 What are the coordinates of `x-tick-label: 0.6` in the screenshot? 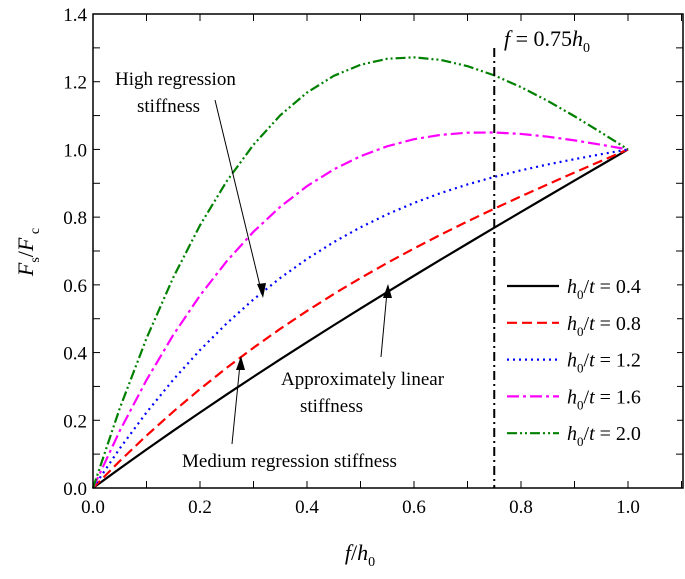 It's located at (414, 507).